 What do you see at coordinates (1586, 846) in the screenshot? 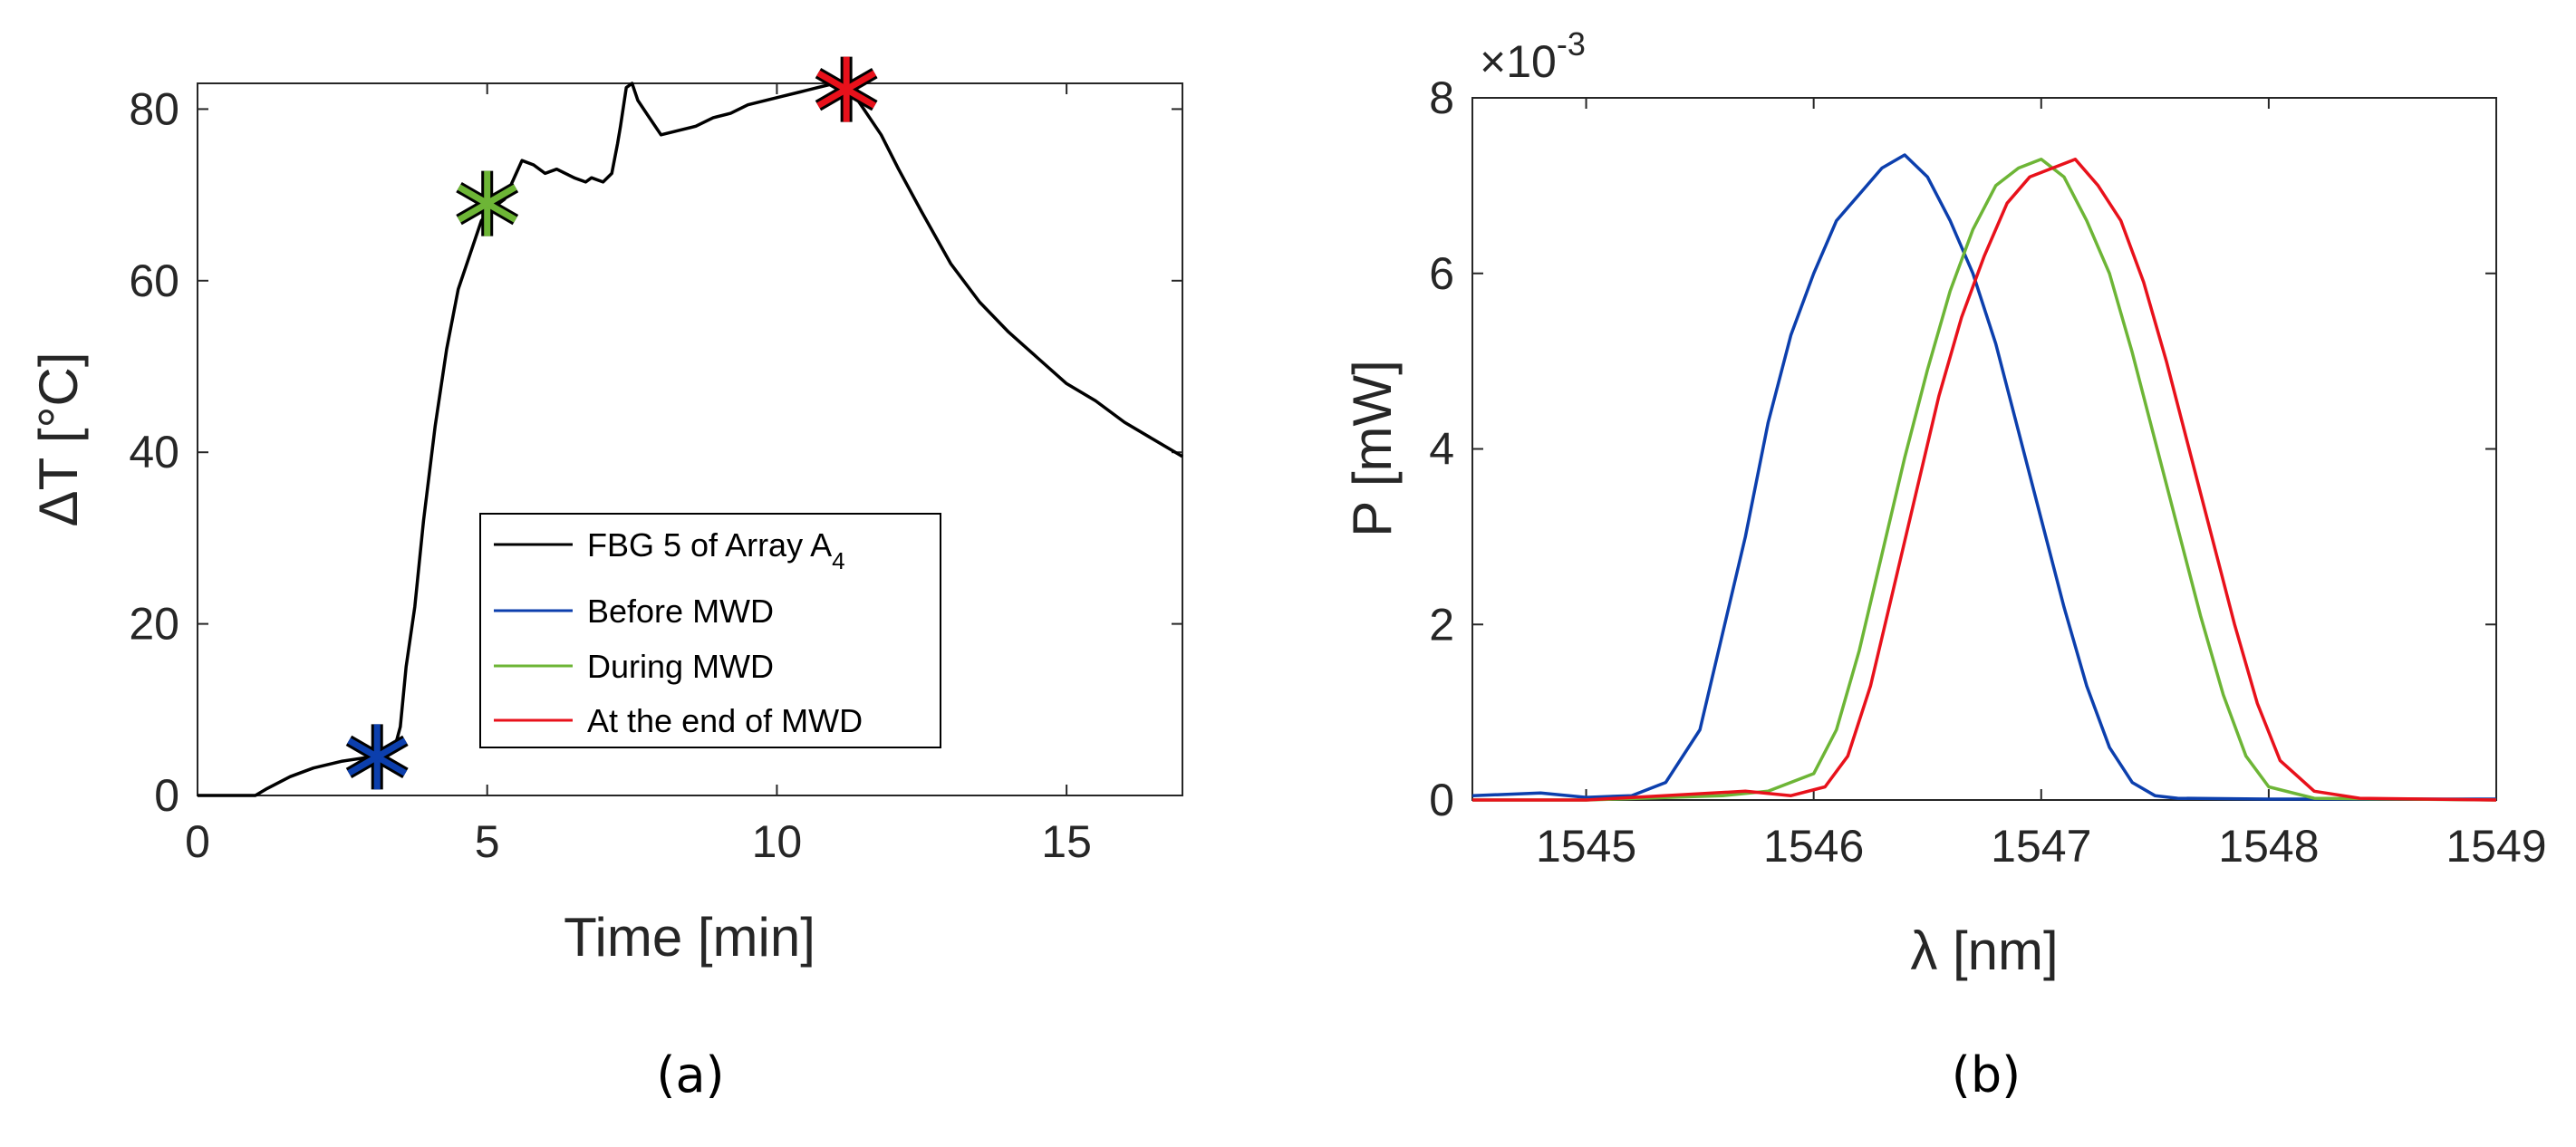
I see `x-tick-label: 1545` at bounding box center [1586, 846].